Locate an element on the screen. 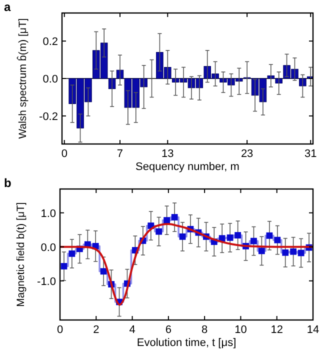 The height and width of the screenshot is (353, 324). x-tick-label: 31 is located at coordinates (310, 154).